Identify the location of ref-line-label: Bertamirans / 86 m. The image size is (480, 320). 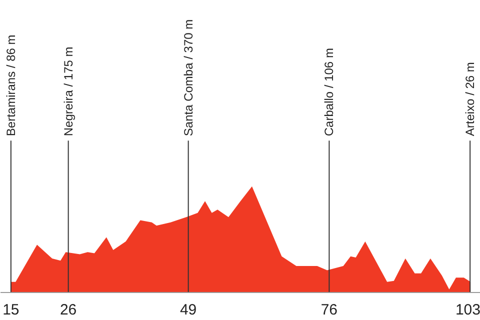
(11, 85).